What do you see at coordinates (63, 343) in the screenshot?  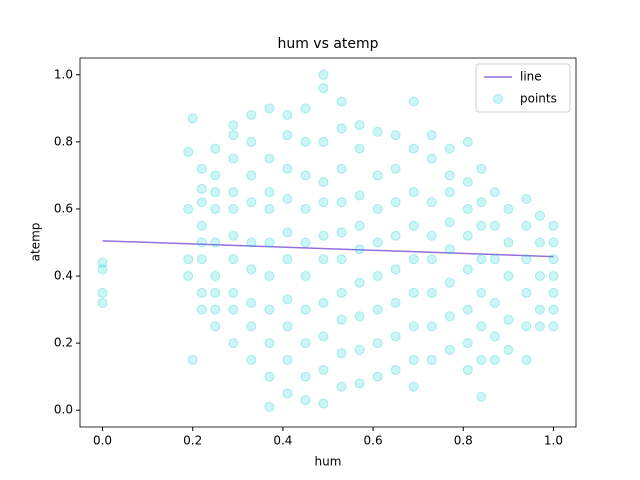 I see `y-tick-label: 0.2` at bounding box center [63, 343].